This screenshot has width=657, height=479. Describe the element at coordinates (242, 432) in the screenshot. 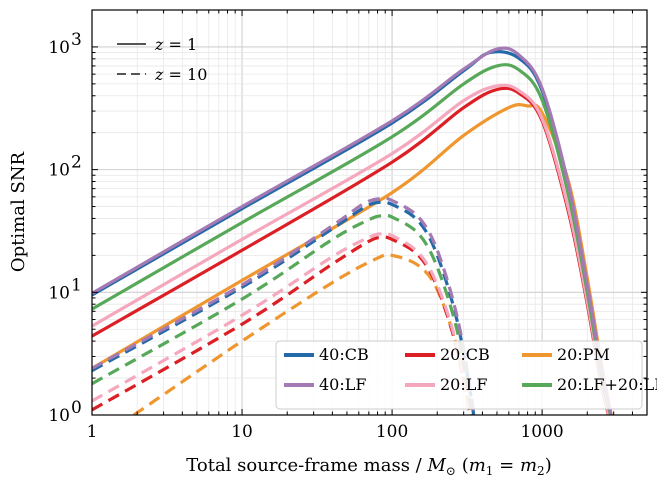

I see `x-tick-label: 10` at that location.